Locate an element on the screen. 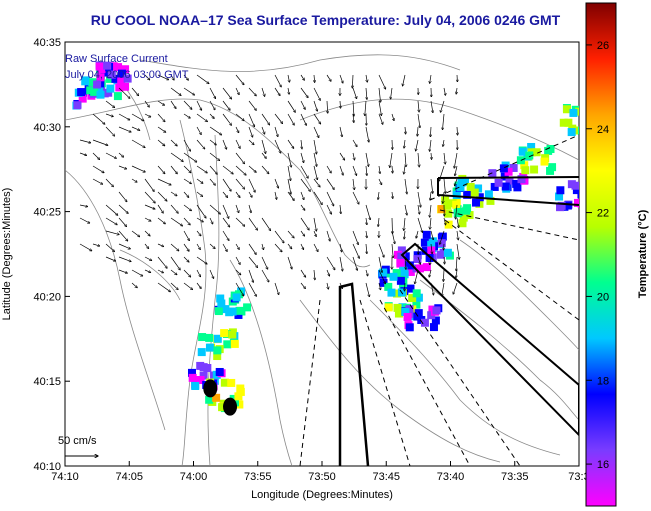 The image size is (651, 511). x-tick-label: 73:40 is located at coordinates (451, 477).